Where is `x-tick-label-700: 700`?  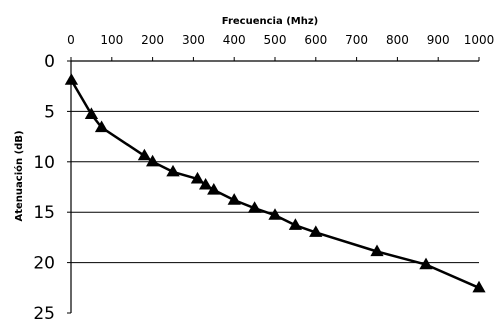 x-tick-label-700: 700 is located at coordinates (356, 40).